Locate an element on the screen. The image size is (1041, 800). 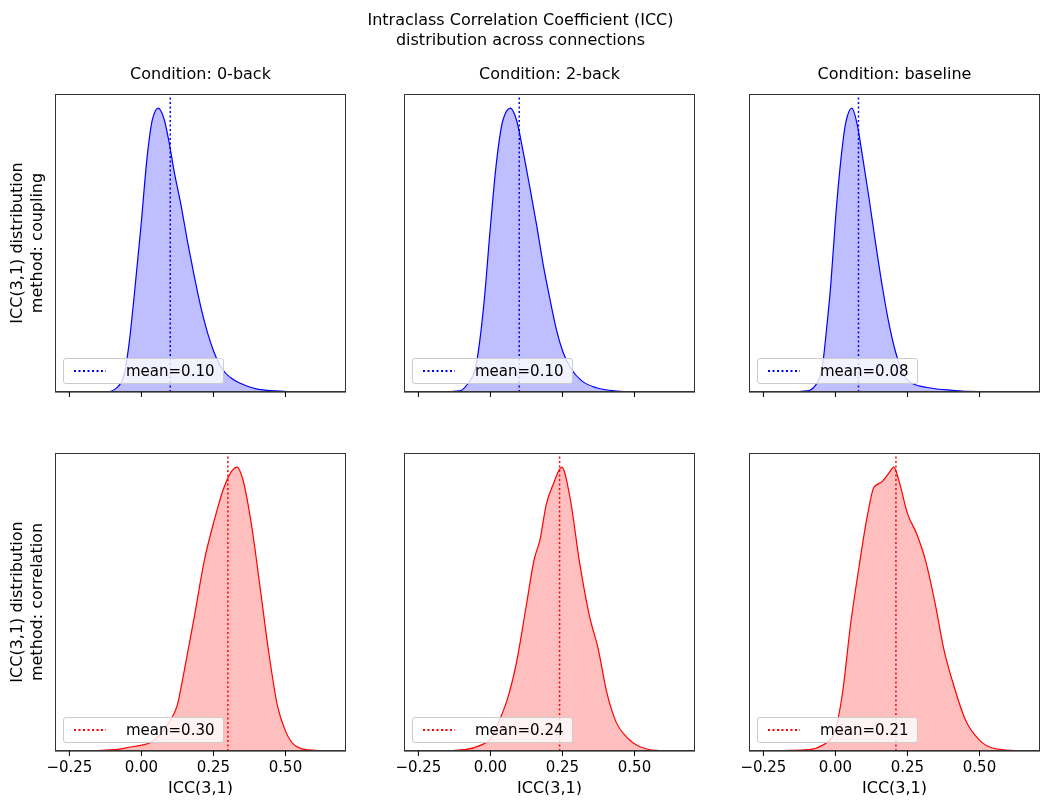
legend: mean=0.24 is located at coordinates (492, 730).